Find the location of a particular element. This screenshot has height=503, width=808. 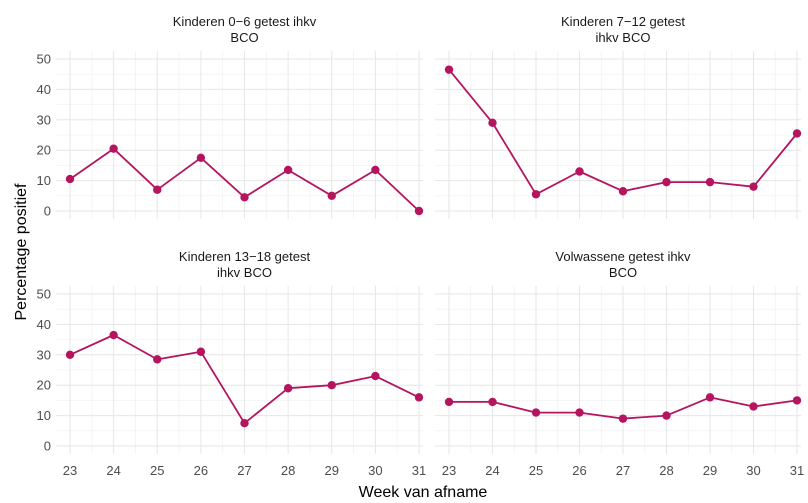

facet-title: Kinderen 7−12 getest is located at coordinates (623, 21).